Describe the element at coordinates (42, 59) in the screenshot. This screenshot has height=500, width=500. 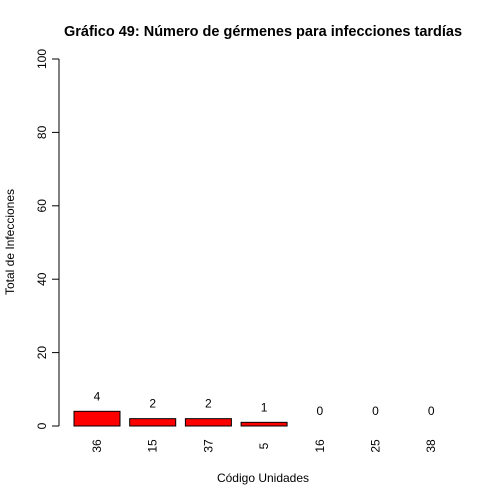
I see `y-tick-label: 100` at that location.